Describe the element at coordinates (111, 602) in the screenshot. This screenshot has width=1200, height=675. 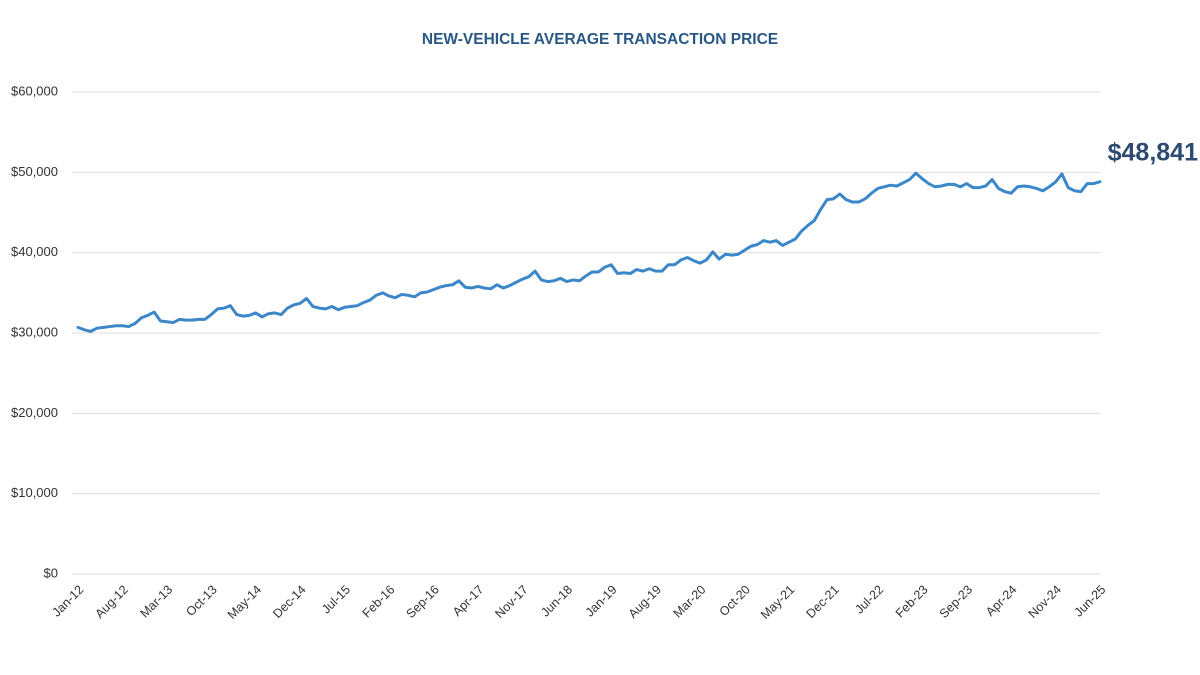
I see `x-tick-label: Aug-12` at that location.